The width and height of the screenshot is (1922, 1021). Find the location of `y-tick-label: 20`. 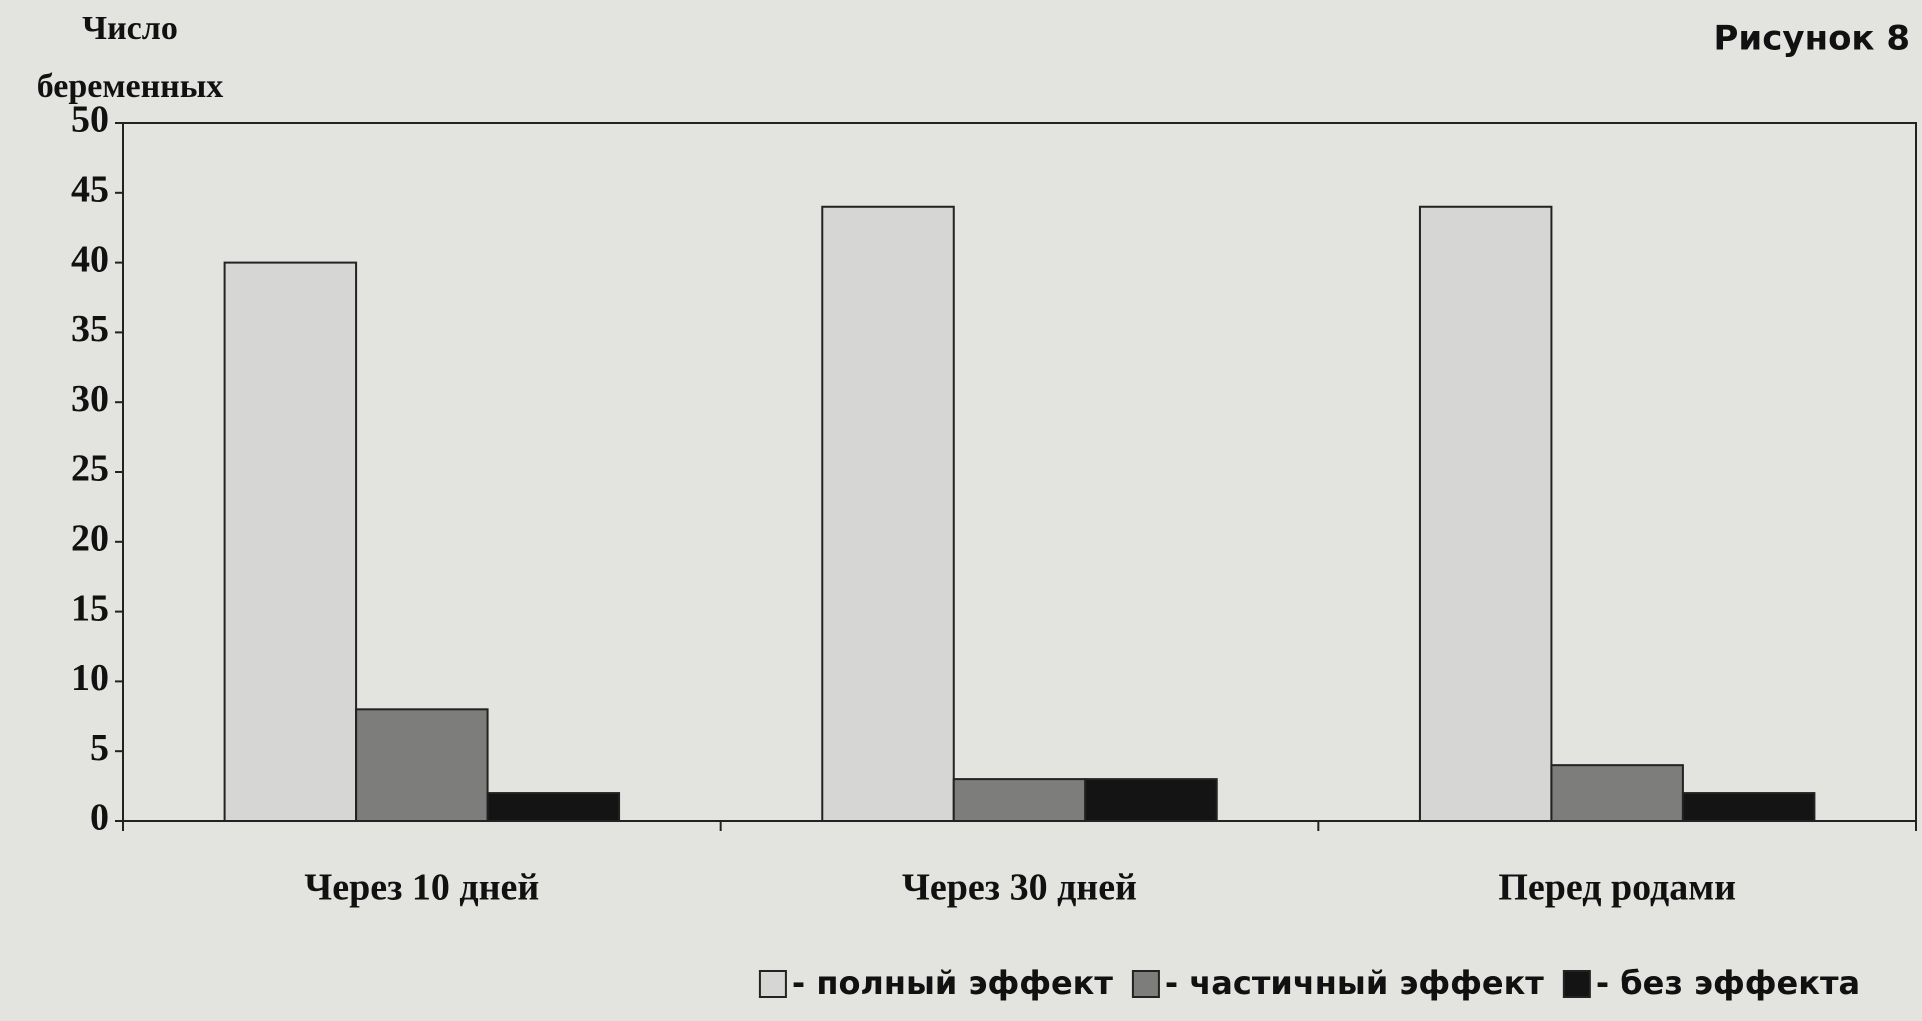

y-tick-label: 20 is located at coordinates (90, 539).